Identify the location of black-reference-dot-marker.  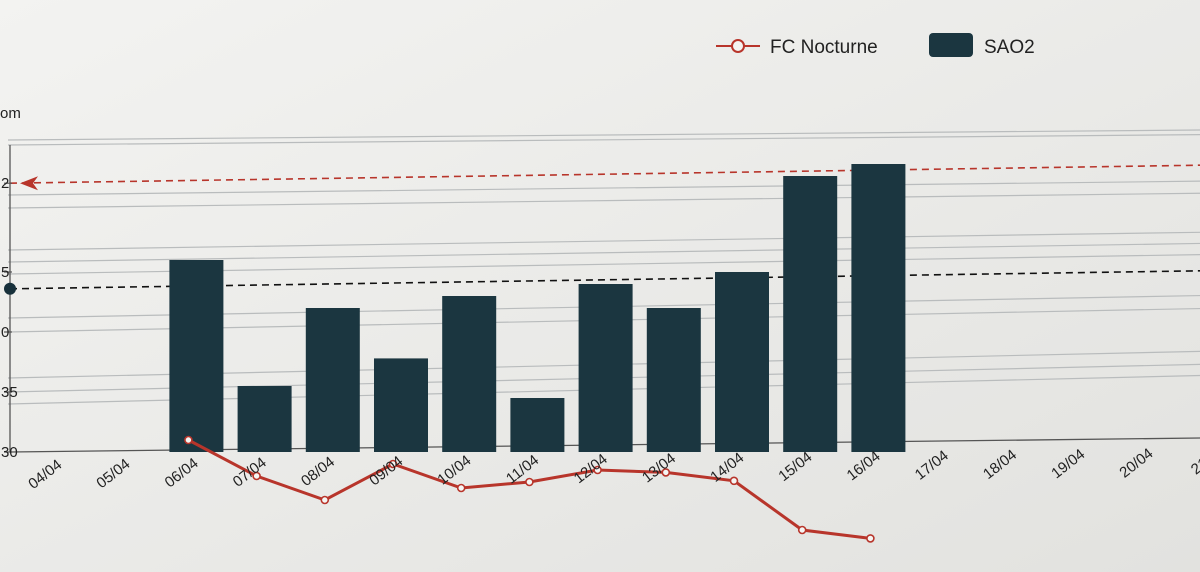
(10, 288).